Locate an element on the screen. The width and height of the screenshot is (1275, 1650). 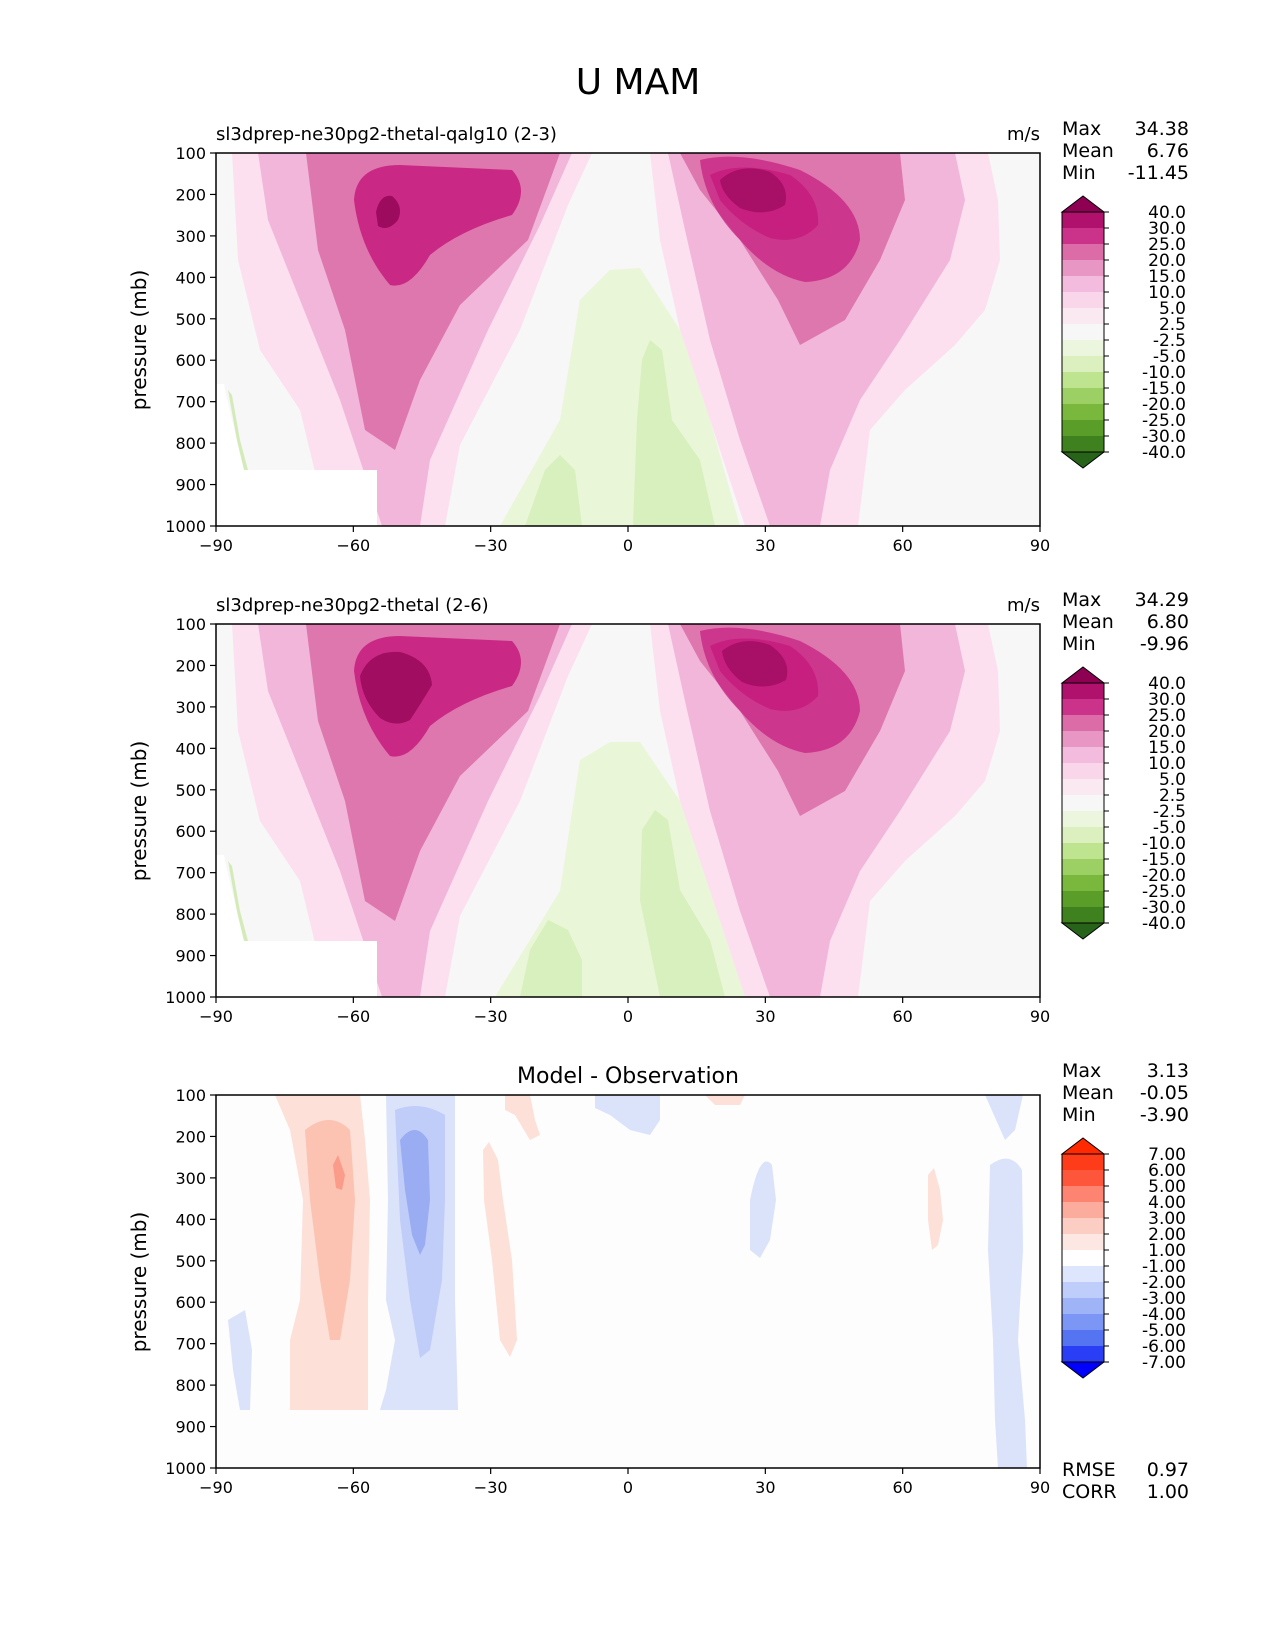
bottom-stat-label: CORR is located at coordinates (1089, 1492).